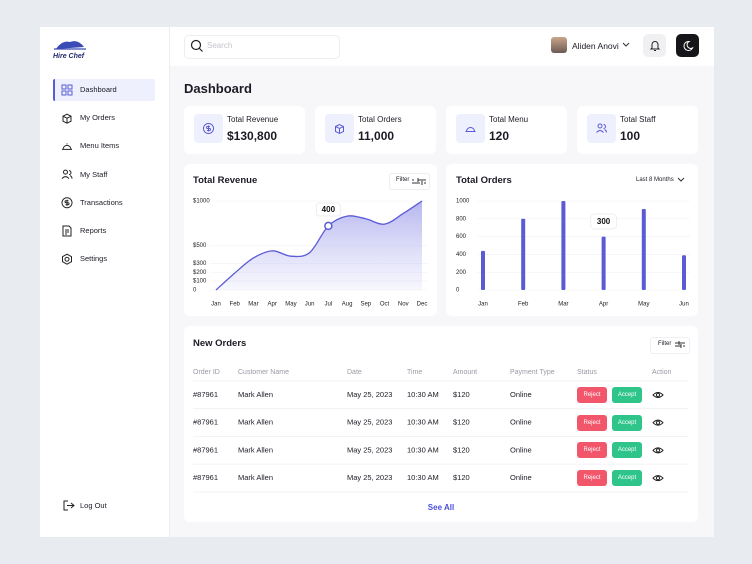 Image resolution: width=752 pixels, height=564 pixels. Describe the element at coordinates (69, 505) in the screenshot. I see `logout-icon` at that location.